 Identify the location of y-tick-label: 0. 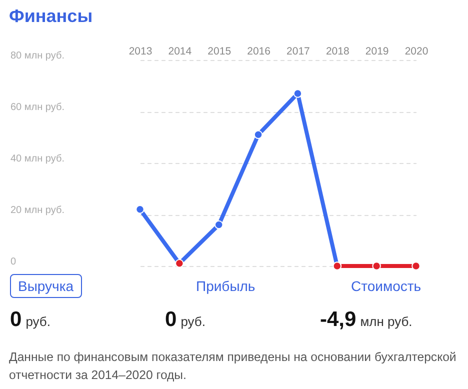
(13, 262).